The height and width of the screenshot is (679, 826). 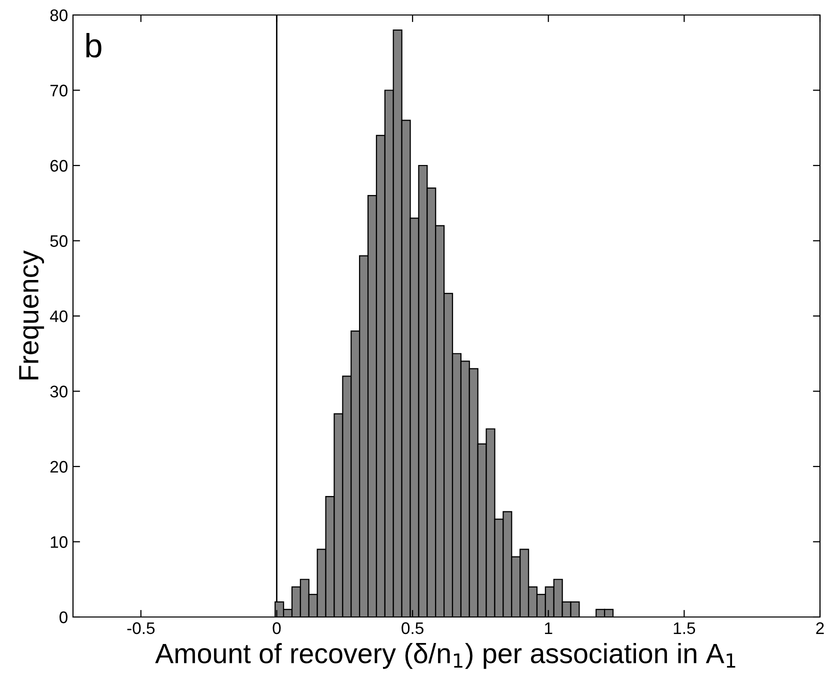 I want to click on y-axis-title: Frequency, so click(x=31, y=315).